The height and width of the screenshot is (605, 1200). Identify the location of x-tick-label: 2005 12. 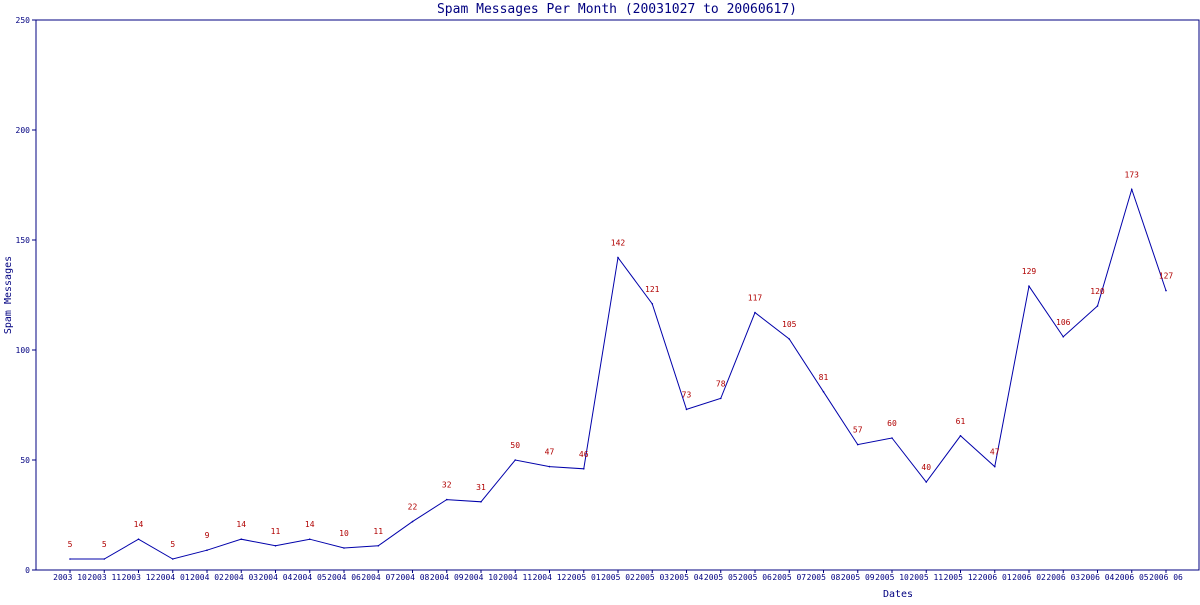
(961, 577).